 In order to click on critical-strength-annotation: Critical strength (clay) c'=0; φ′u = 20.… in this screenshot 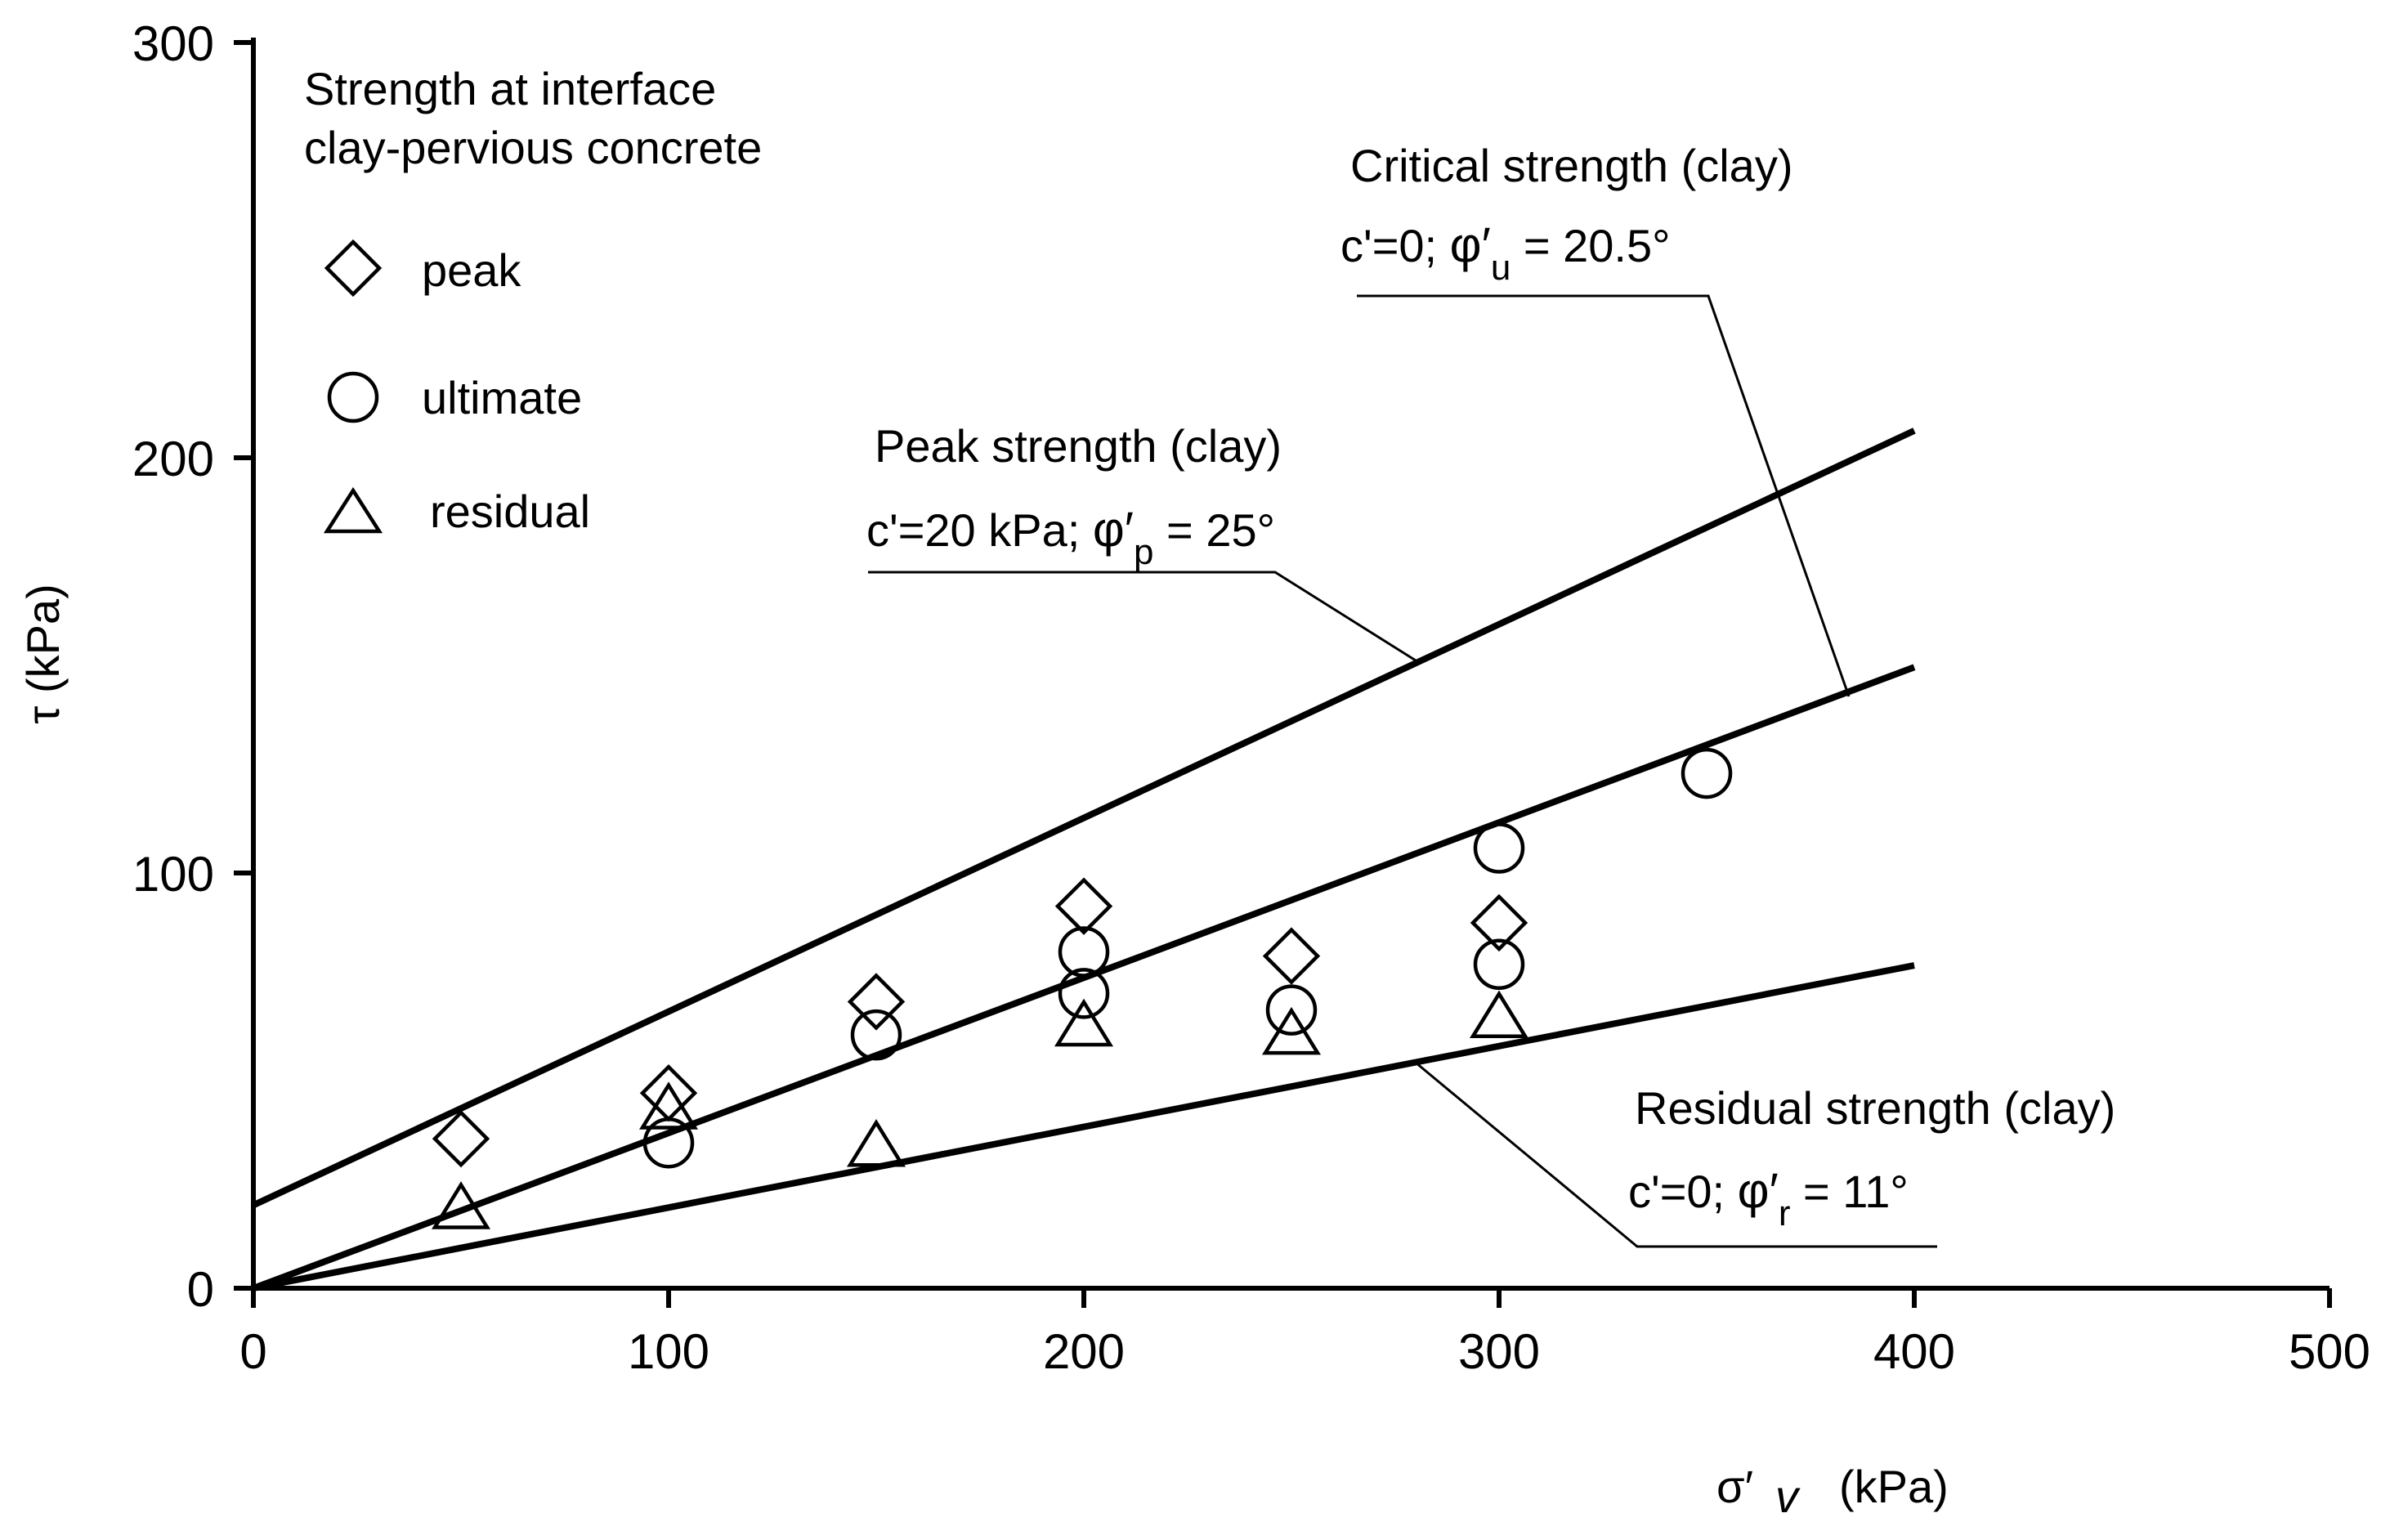, I will do `click(1566, 214)`.